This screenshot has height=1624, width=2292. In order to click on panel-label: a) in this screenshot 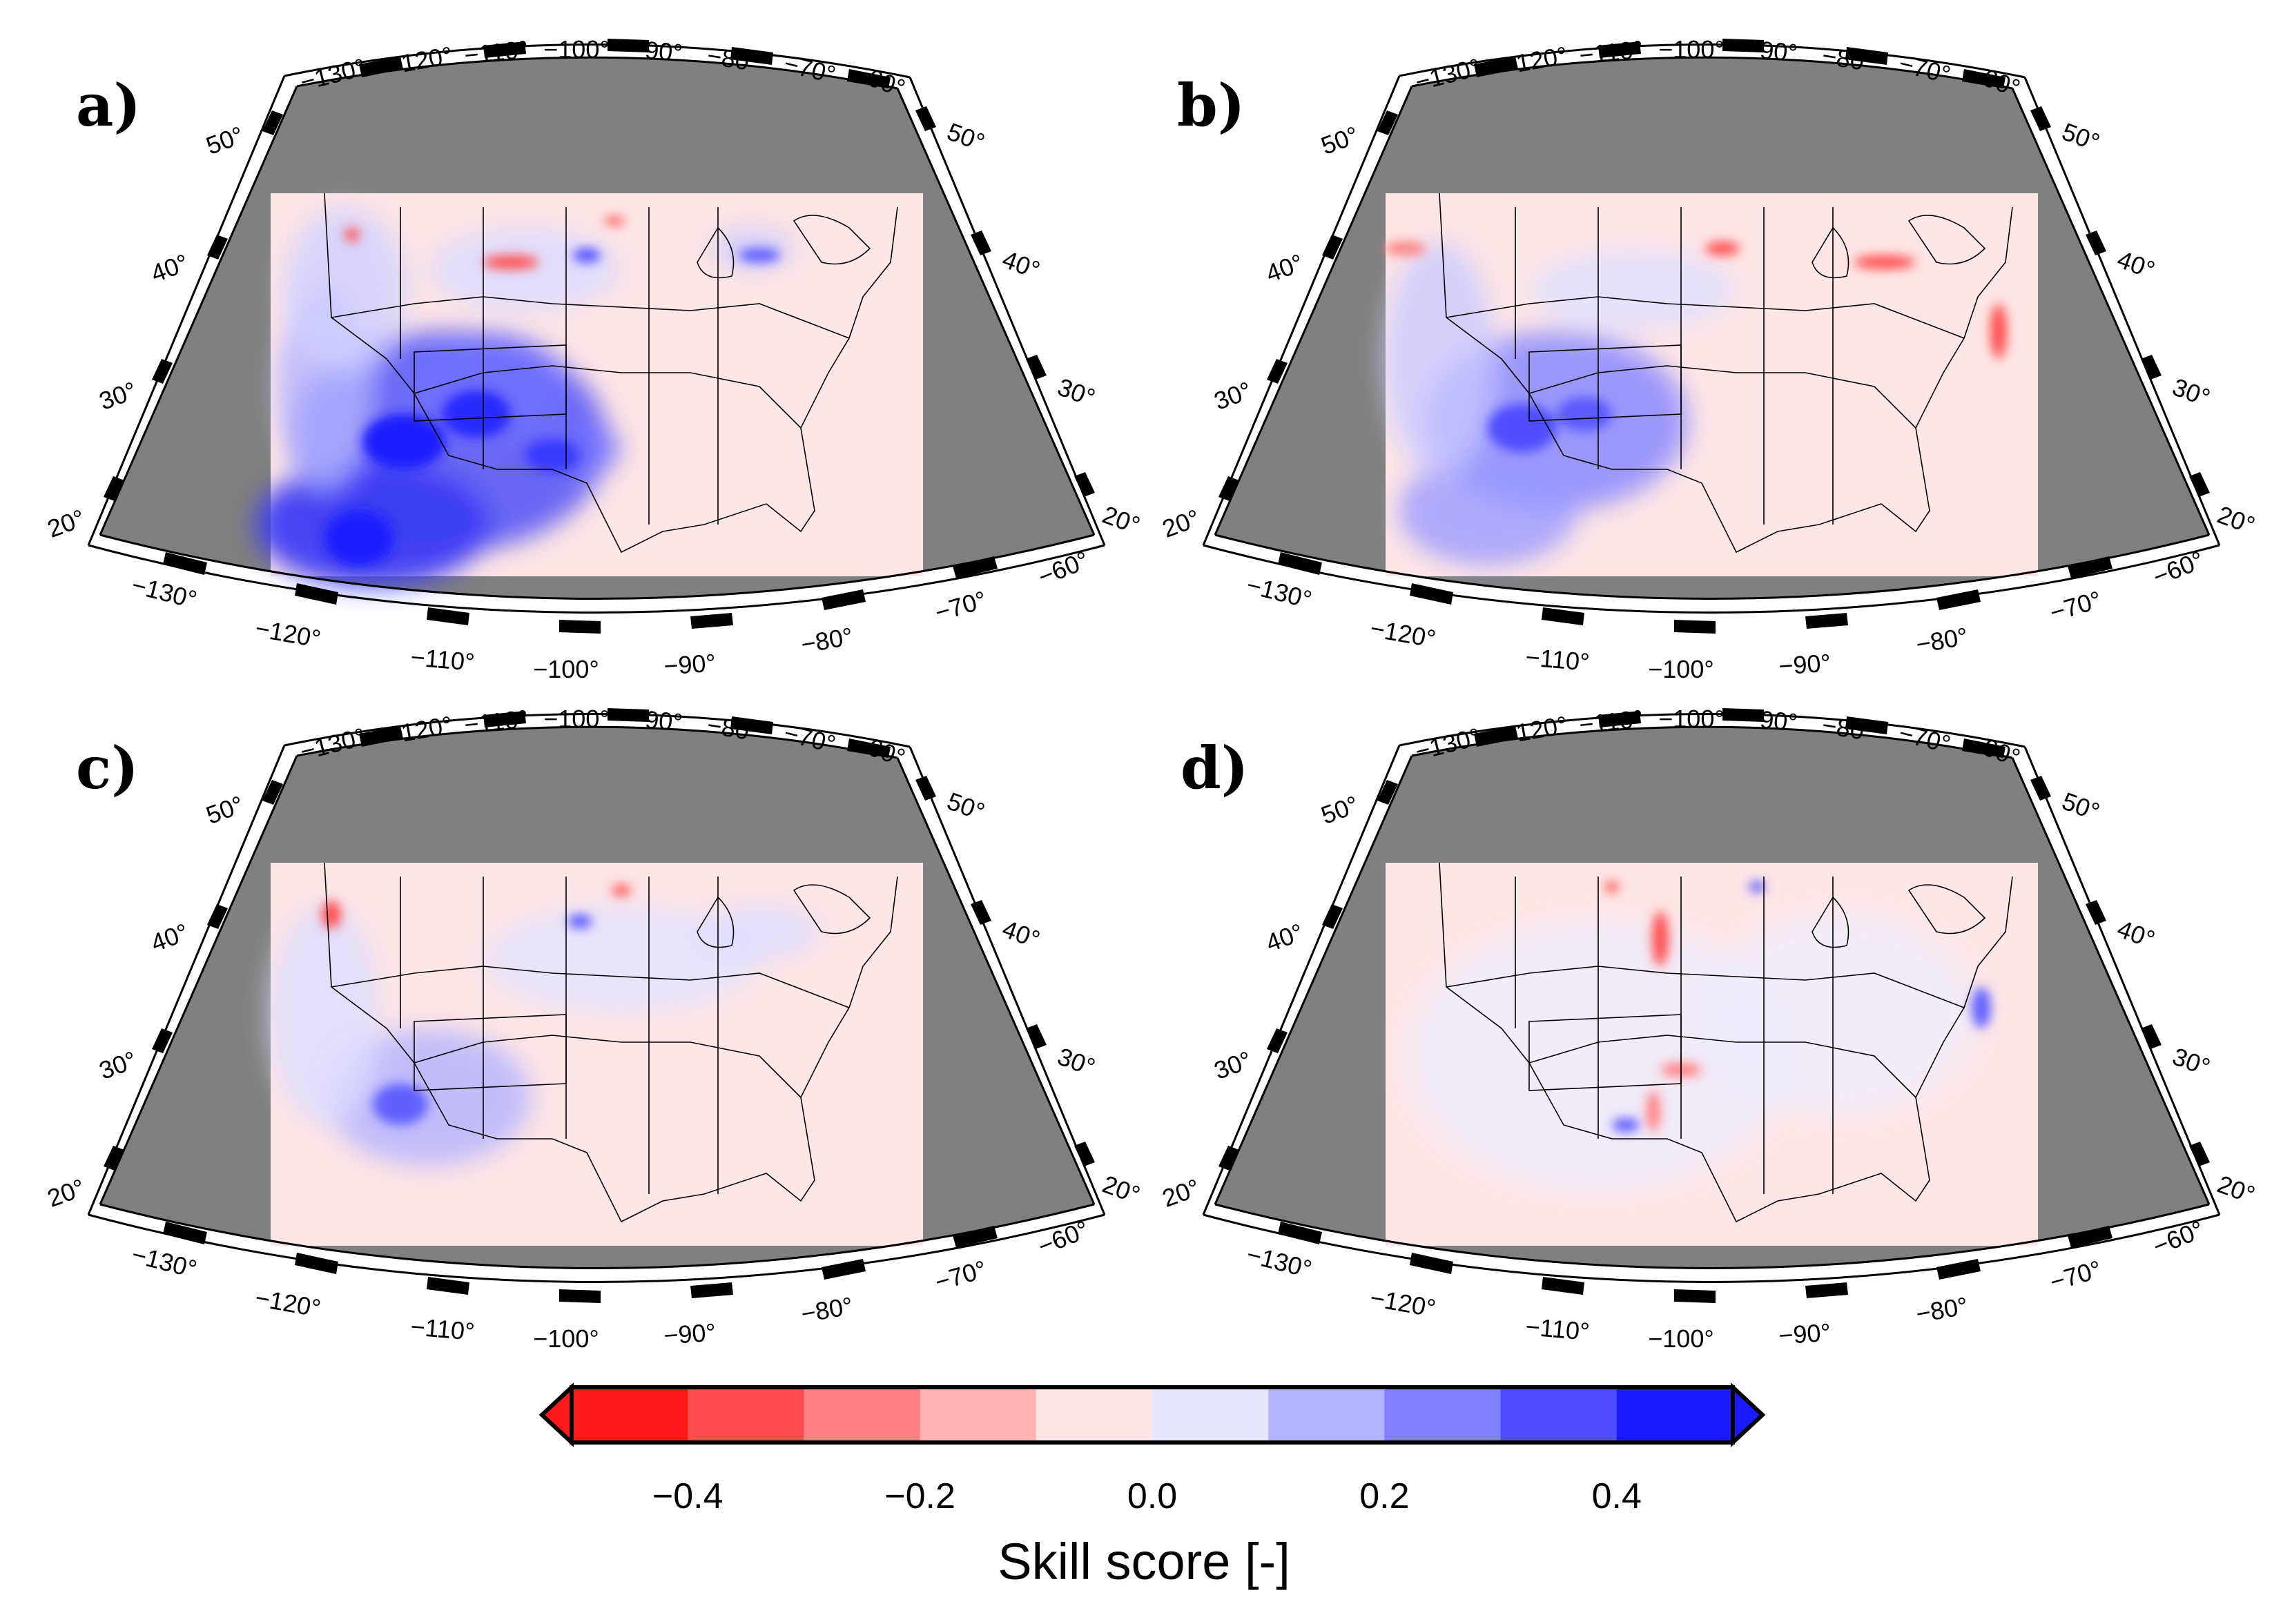, I will do `click(108, 105)`.